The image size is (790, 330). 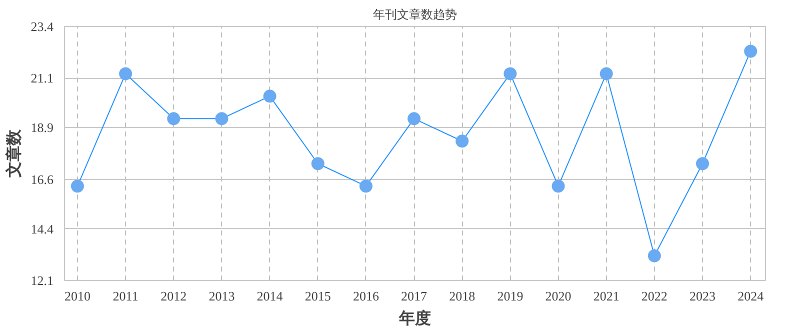 I want to click on x-axis-title: 年度, so click(x=414, y=318).